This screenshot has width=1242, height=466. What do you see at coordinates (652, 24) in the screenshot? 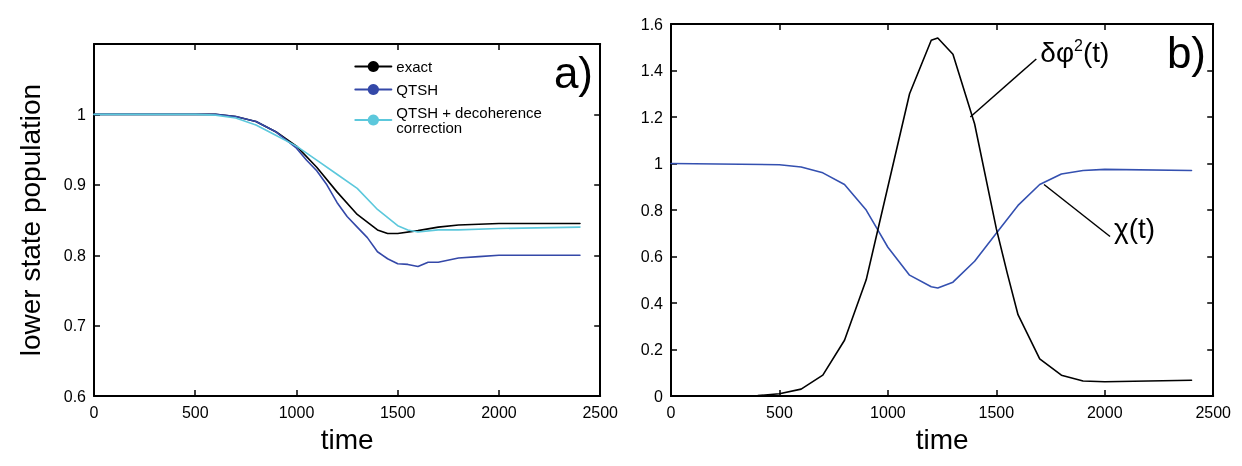
I see `y-tick-label: 1.6` at bounding box center [652, 24].